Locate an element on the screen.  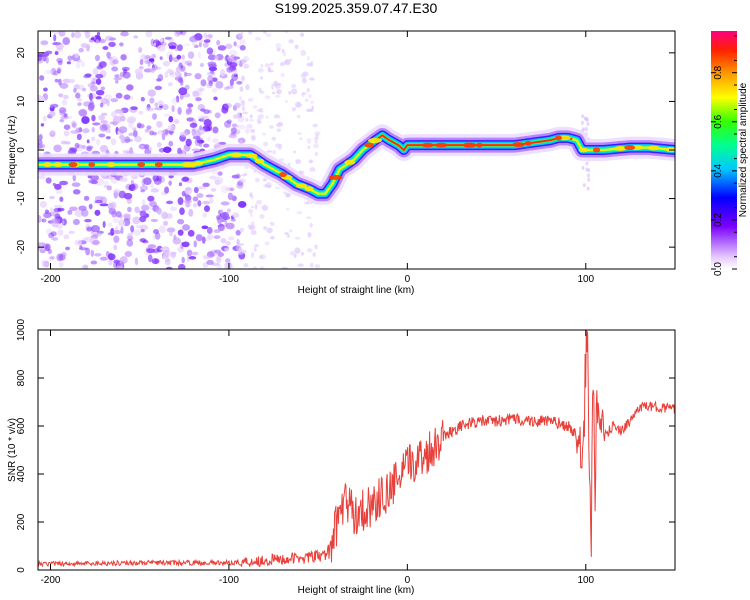
chart-title: S199.2025.359.07.47.E30 is located at coordinates (356, 8).